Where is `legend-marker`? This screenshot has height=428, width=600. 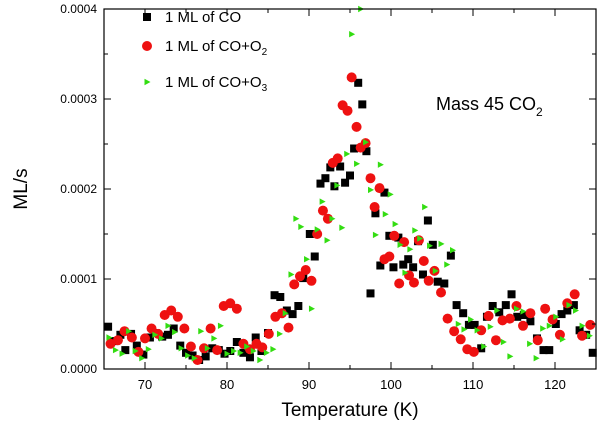 legend-marker is located at coordinates (147, 46).